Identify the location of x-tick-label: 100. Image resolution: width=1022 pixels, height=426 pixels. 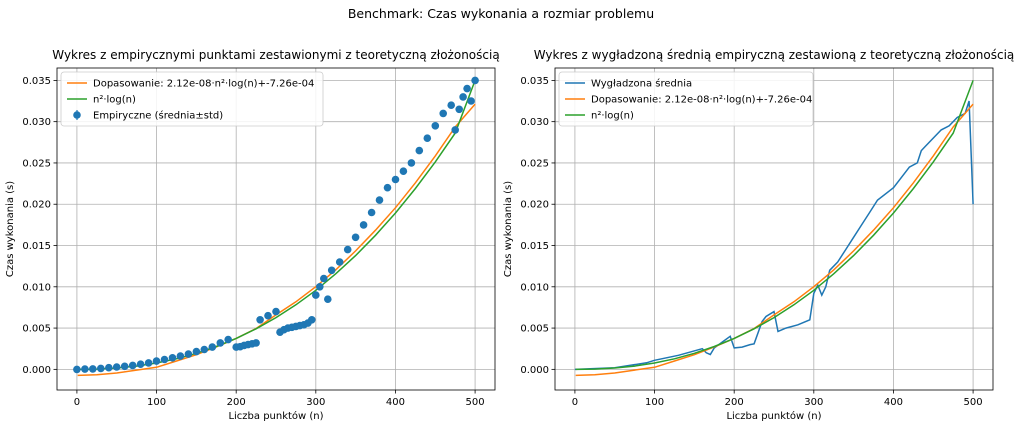
(156, 402).